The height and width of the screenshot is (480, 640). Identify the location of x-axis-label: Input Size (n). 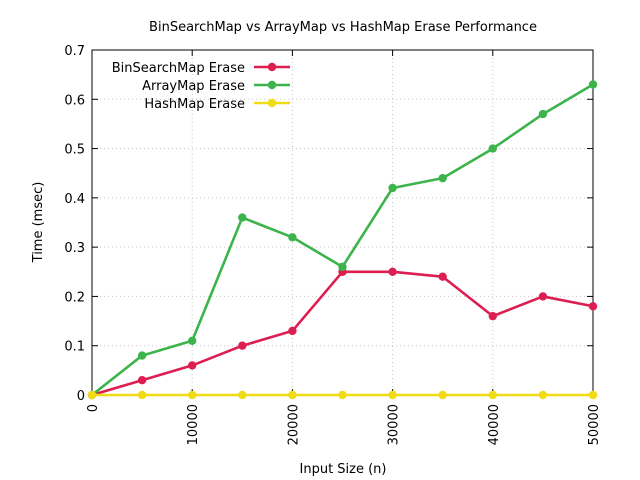
(343, 469).